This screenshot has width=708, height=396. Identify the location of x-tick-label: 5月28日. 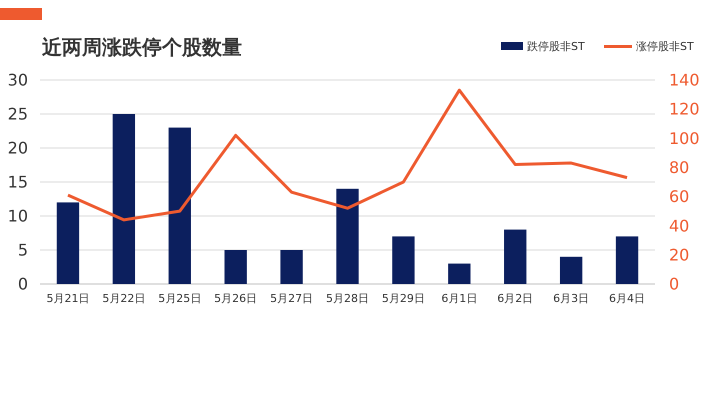
(347, 298).